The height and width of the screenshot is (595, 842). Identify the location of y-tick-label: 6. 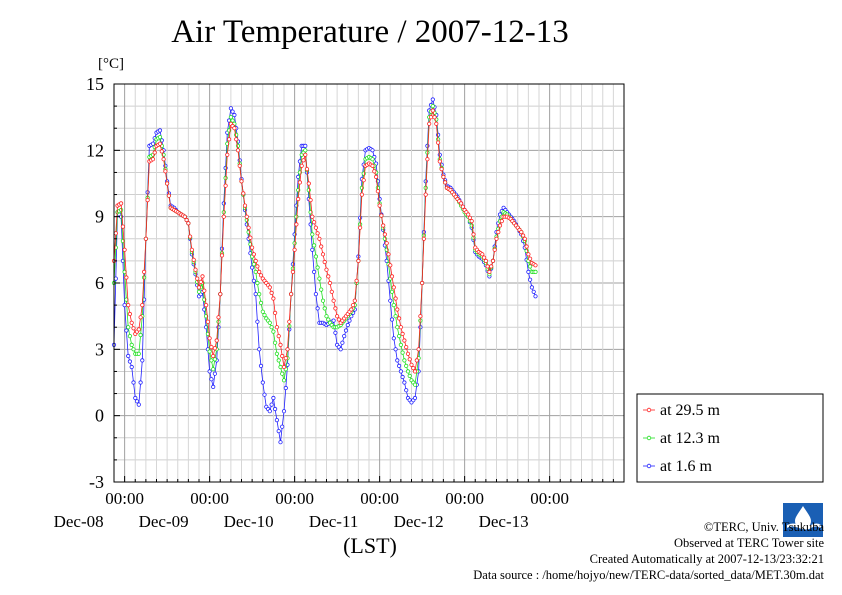
(99, 283).